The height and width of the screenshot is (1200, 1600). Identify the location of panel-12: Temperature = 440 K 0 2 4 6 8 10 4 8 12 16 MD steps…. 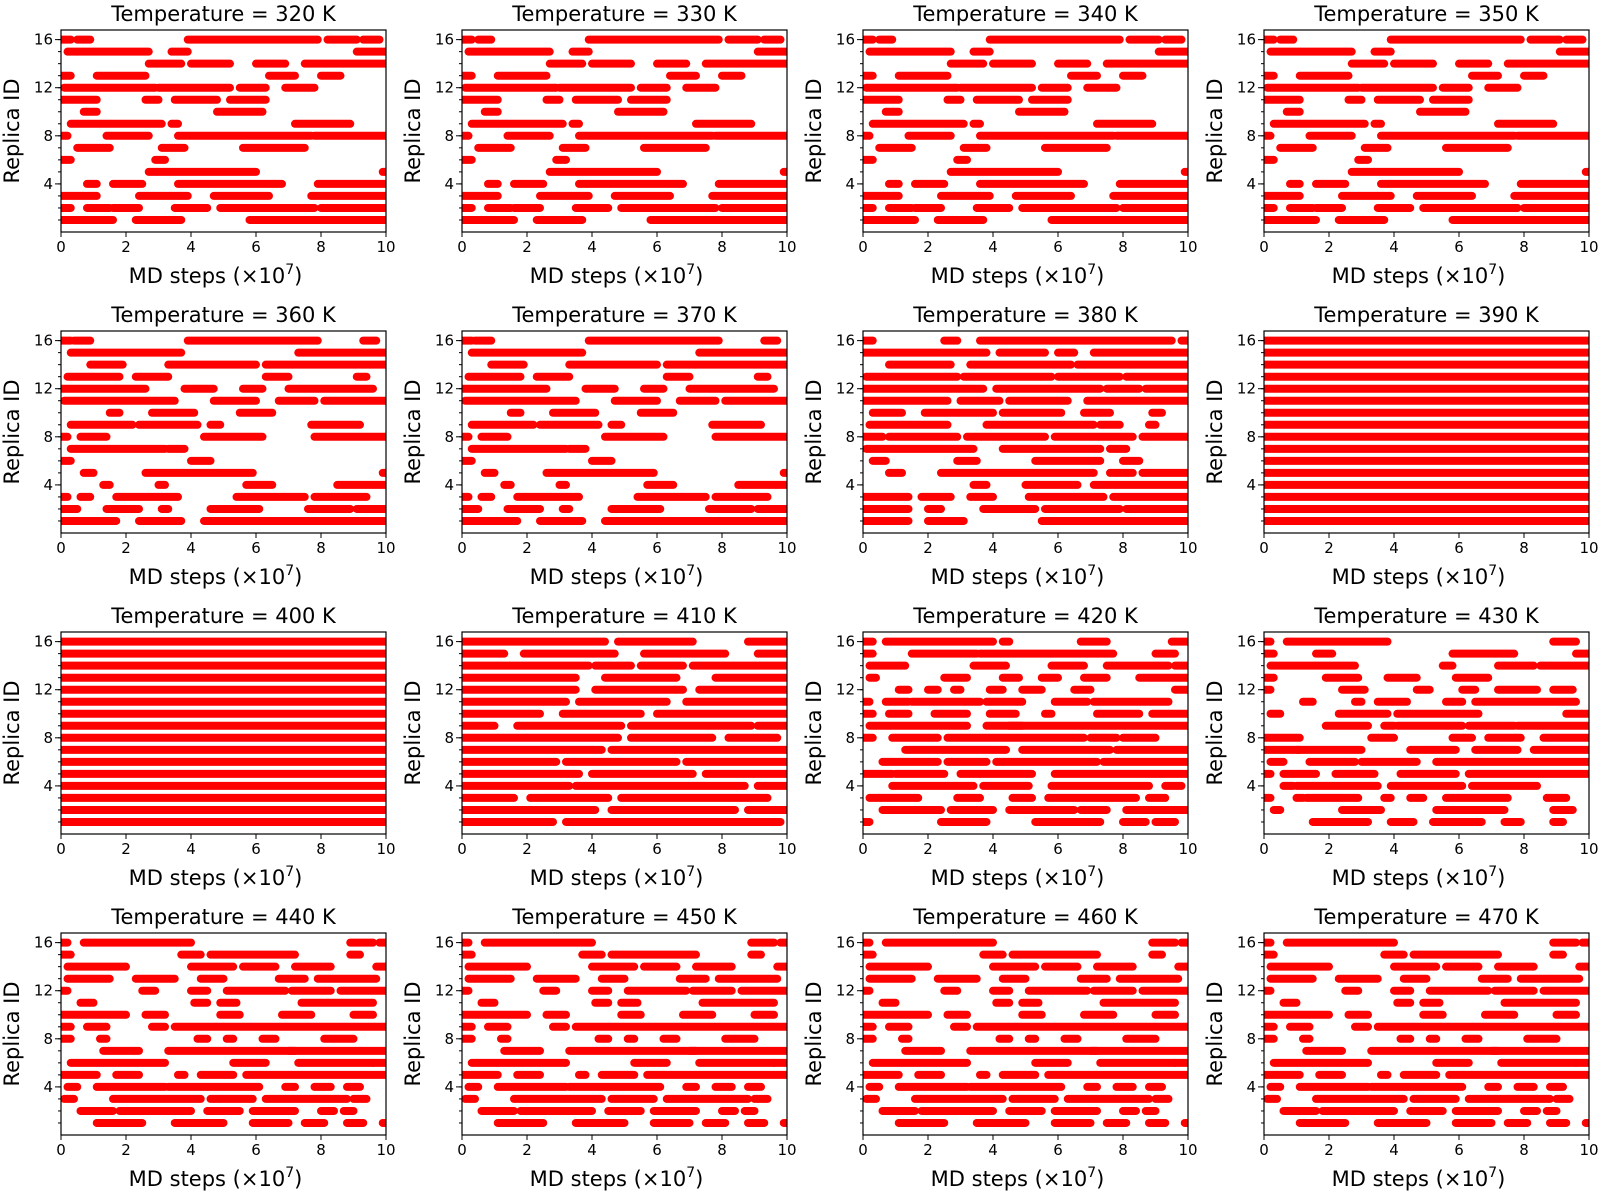
(198, 1048).